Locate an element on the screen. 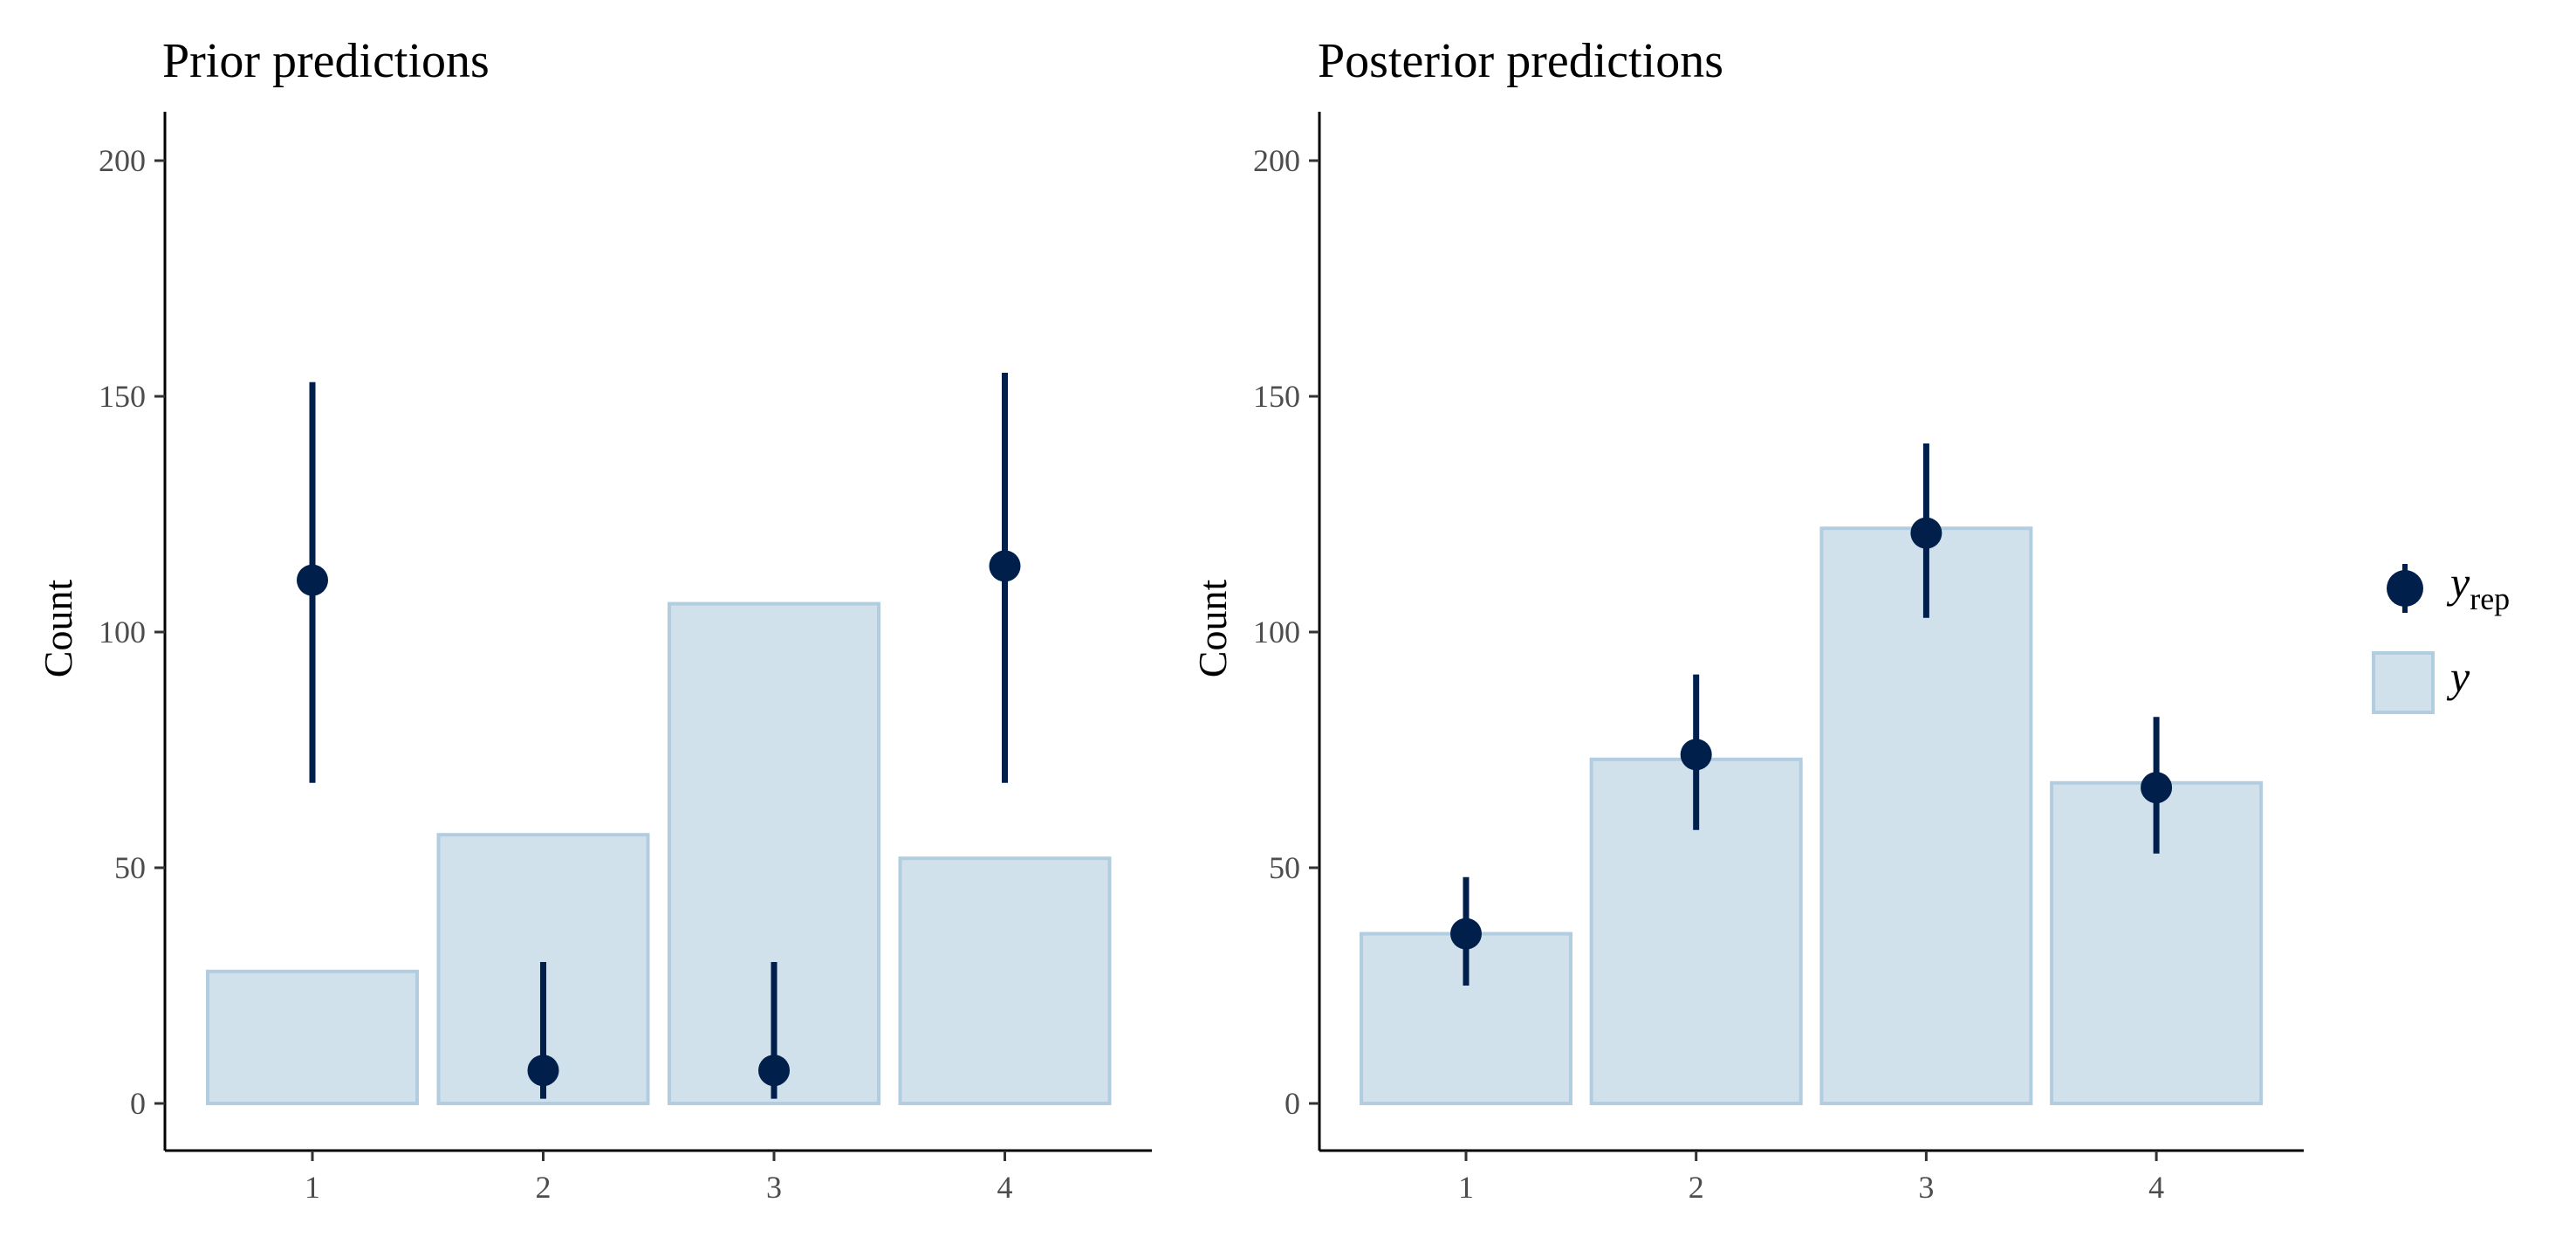 Image resolution: width=2576 pixels, height=1237 pixels. legend-label-yrep: yrep is located at coordinates (2478, 587).